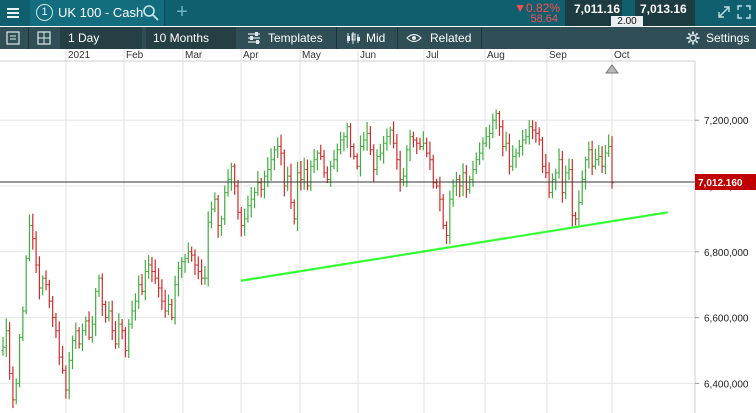 Image resolution: width=756 pixels, height=413 pixels. Describe the element at coordinates (744, 12) in the screenshot. I see `fullscreen-icon` at that location.